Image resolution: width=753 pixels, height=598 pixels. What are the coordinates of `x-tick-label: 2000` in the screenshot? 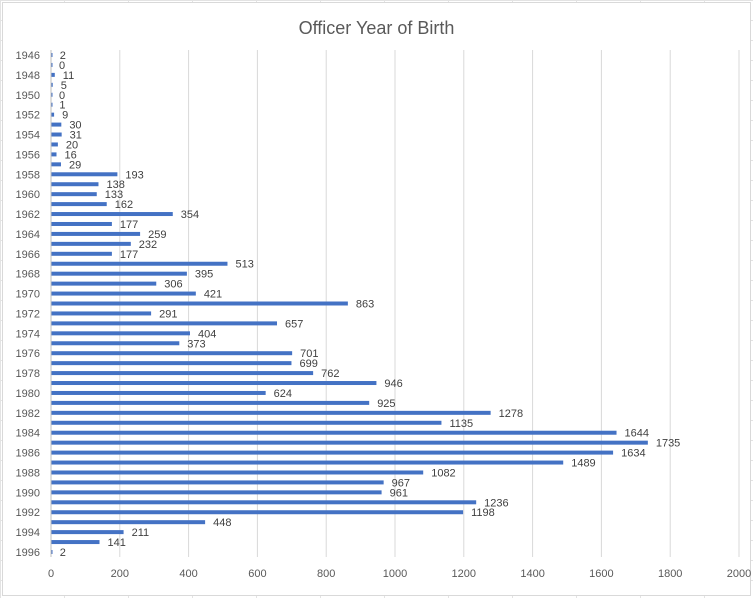 It's located at (739, 574).